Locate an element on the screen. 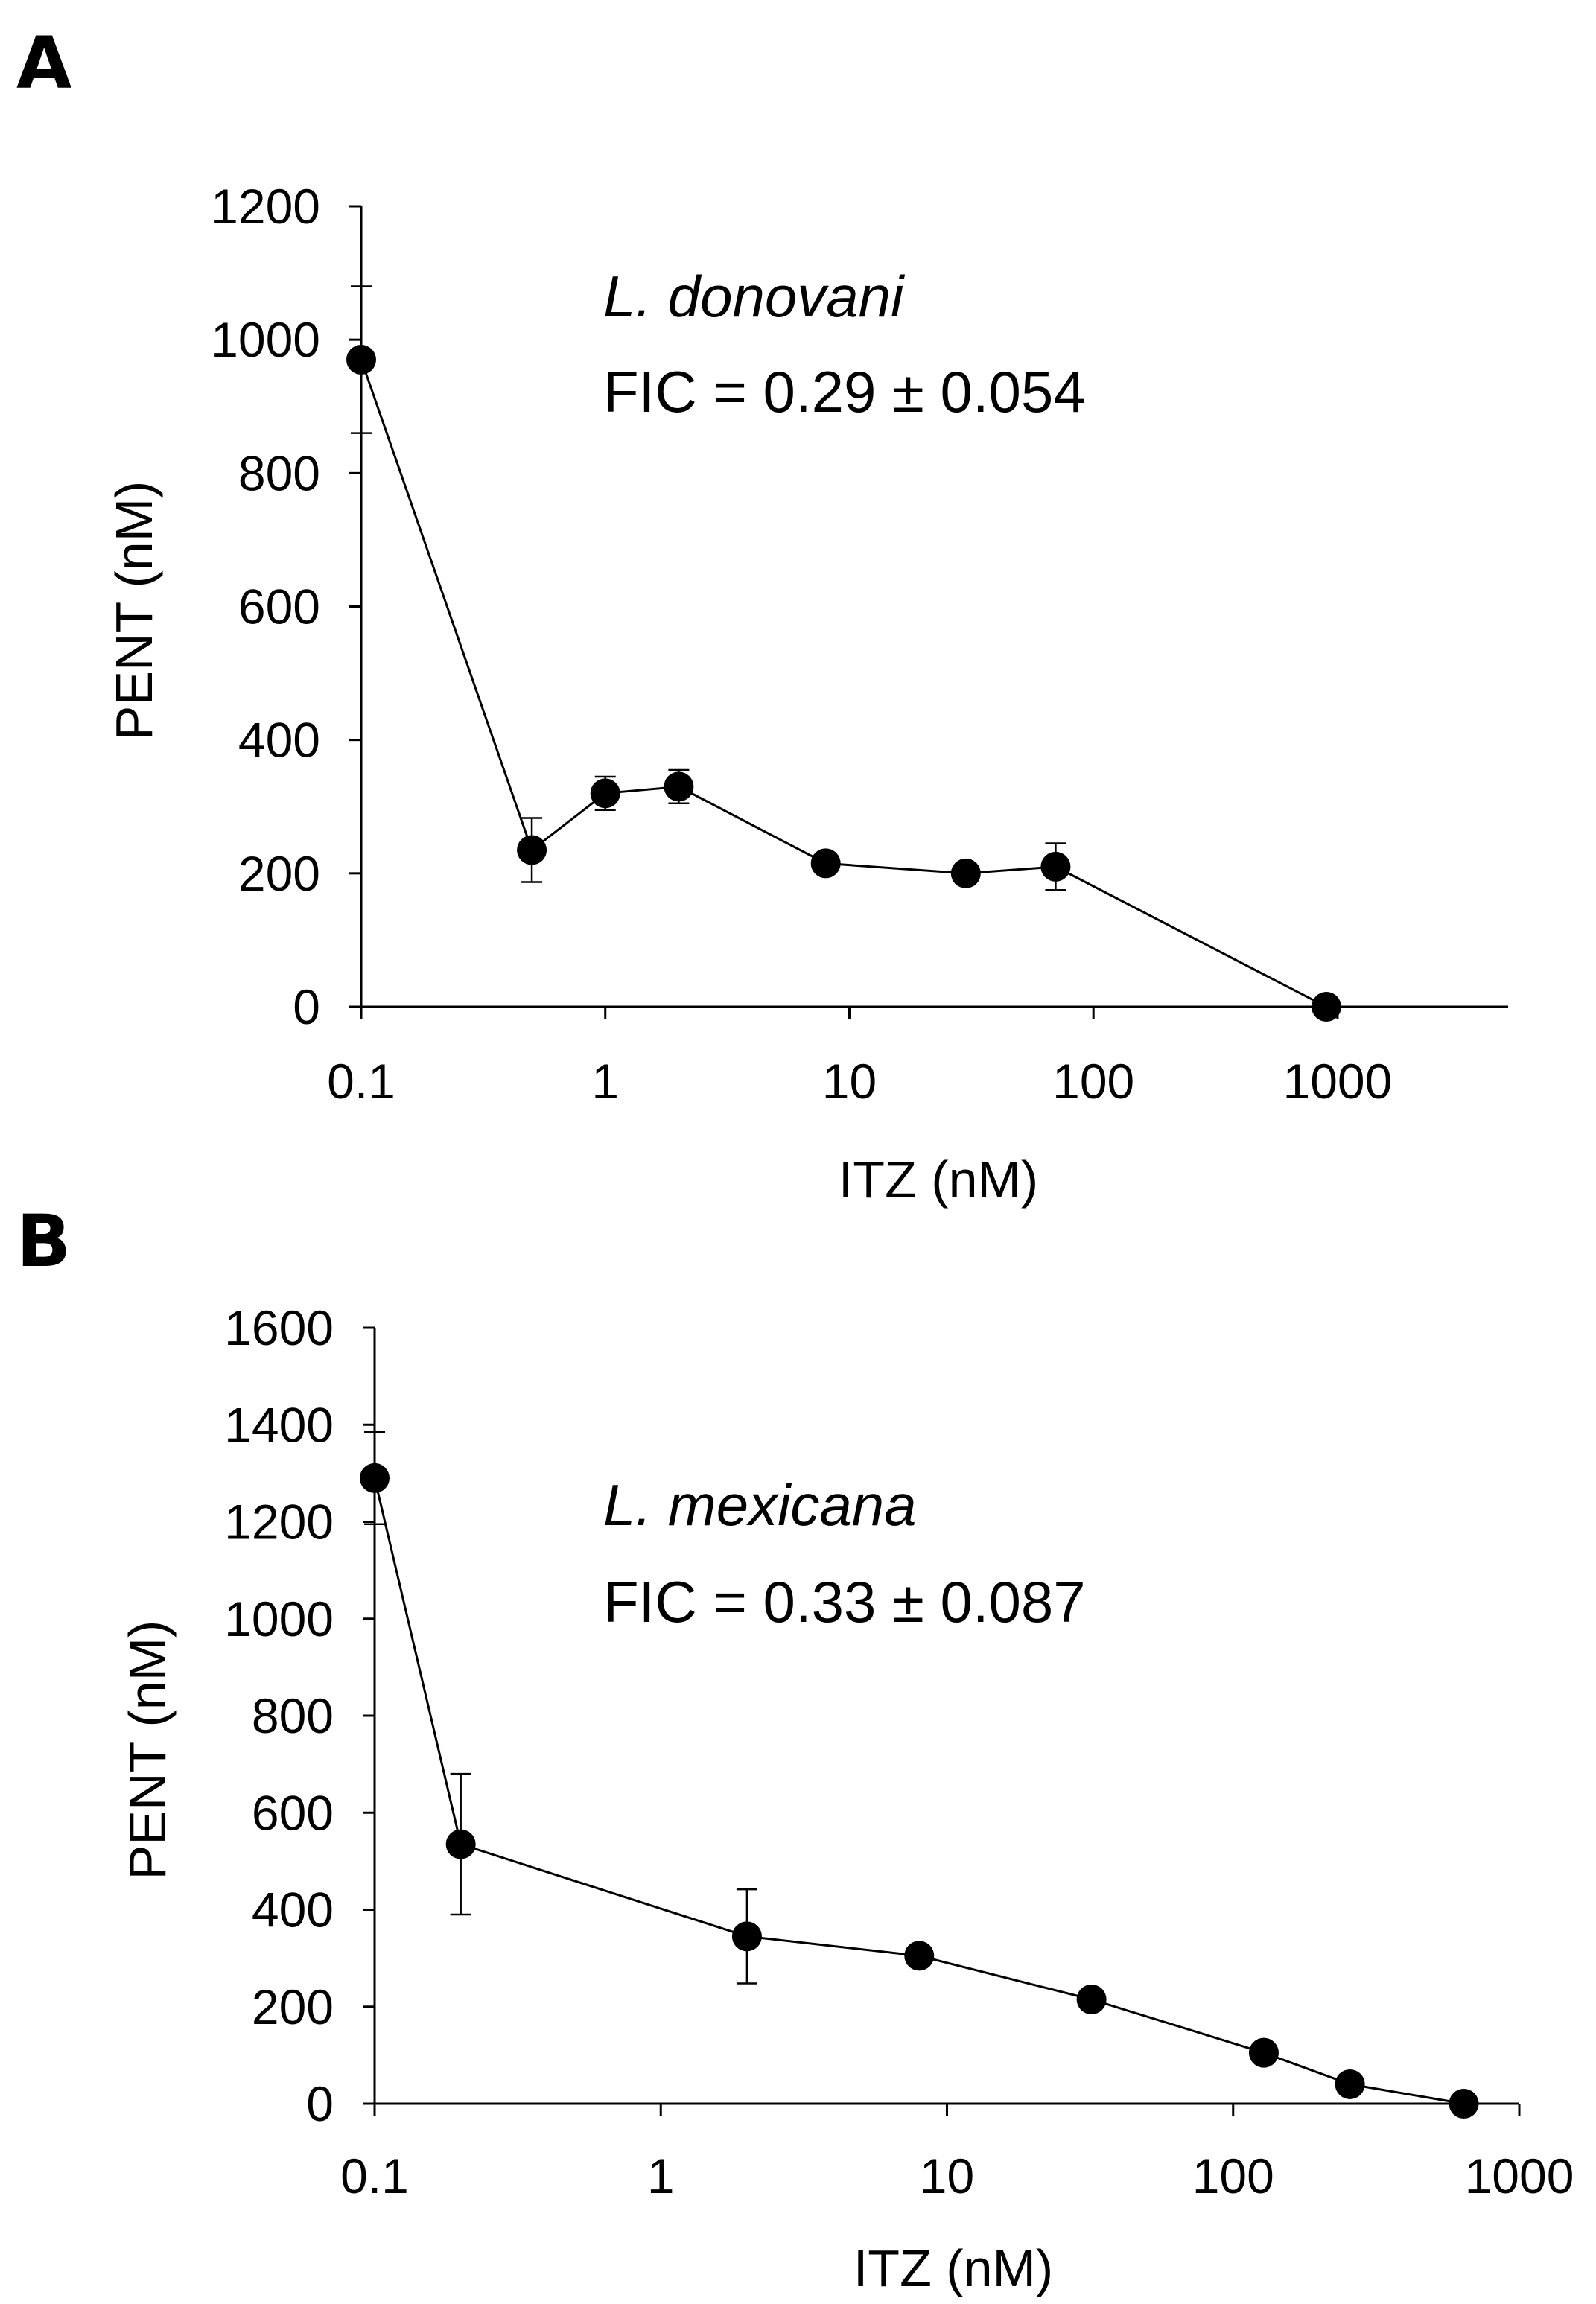 The image size is (1596, 2304). y-tick-label: 1600 is located at coordinates (279, 1327).